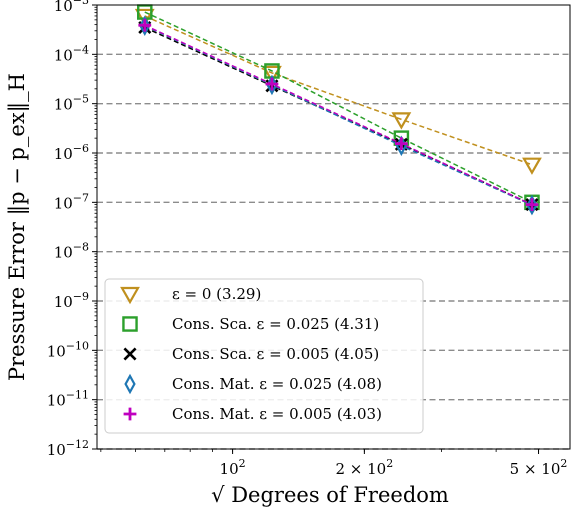 The image size is (571, 511). What do you see at coordinates (71, 53) in the screenshot?
I see `y-tick-label: 10⁻⁴` at bounding box center [71, 53].